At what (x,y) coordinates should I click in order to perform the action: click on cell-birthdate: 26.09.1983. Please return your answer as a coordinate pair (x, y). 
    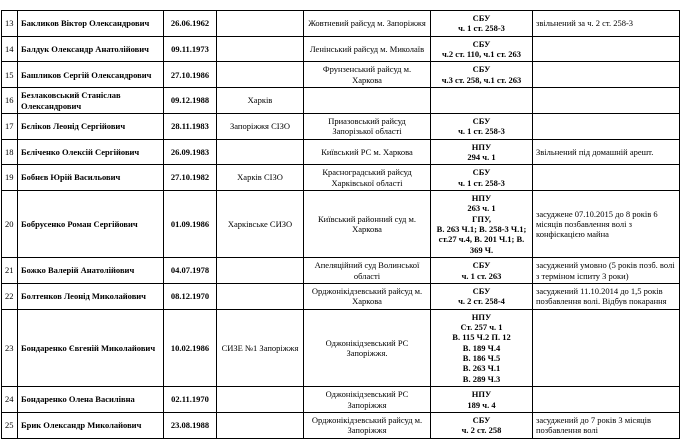
    Looking at the image, I should click on (190, 152).